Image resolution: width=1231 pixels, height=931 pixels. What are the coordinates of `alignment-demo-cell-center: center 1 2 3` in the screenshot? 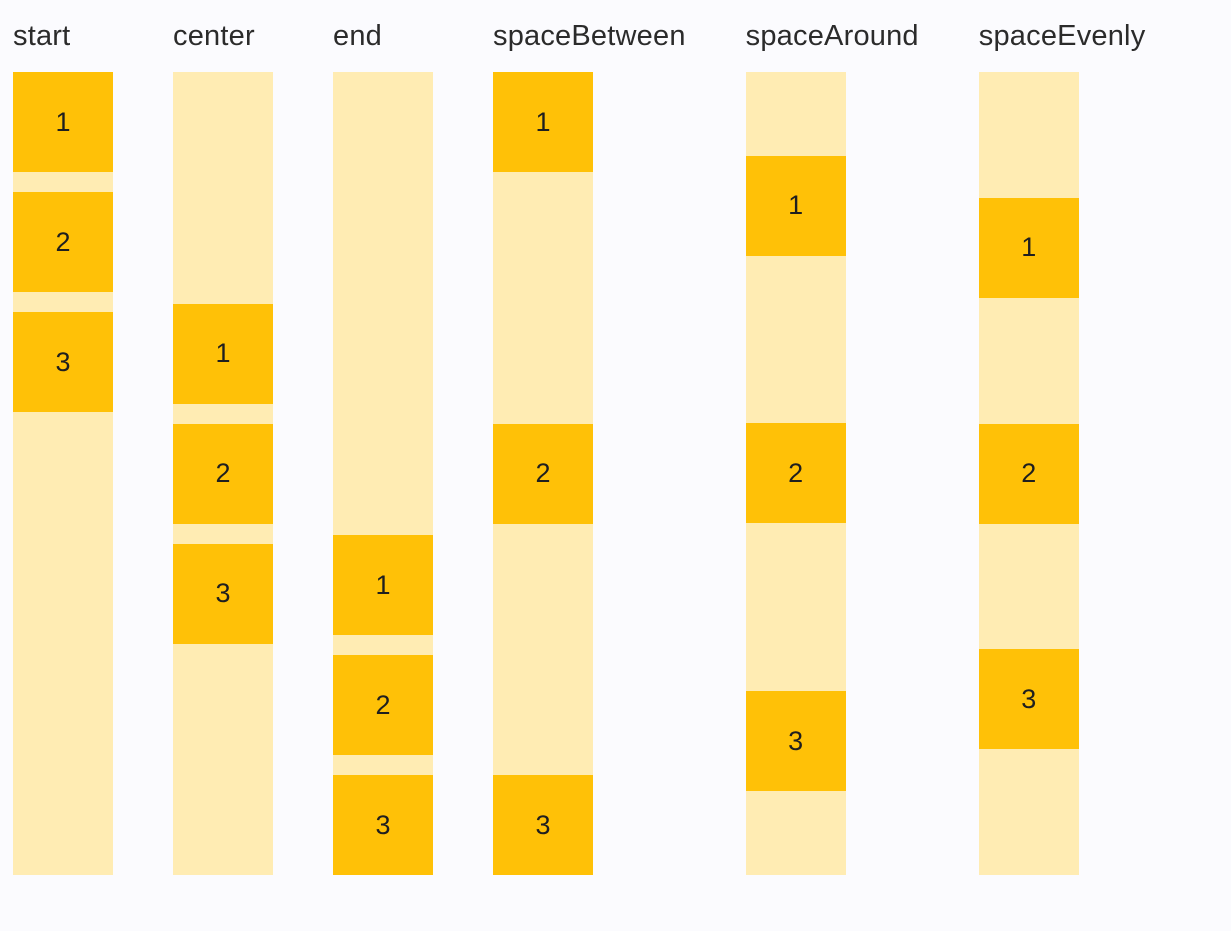 It's located at (223, 446).